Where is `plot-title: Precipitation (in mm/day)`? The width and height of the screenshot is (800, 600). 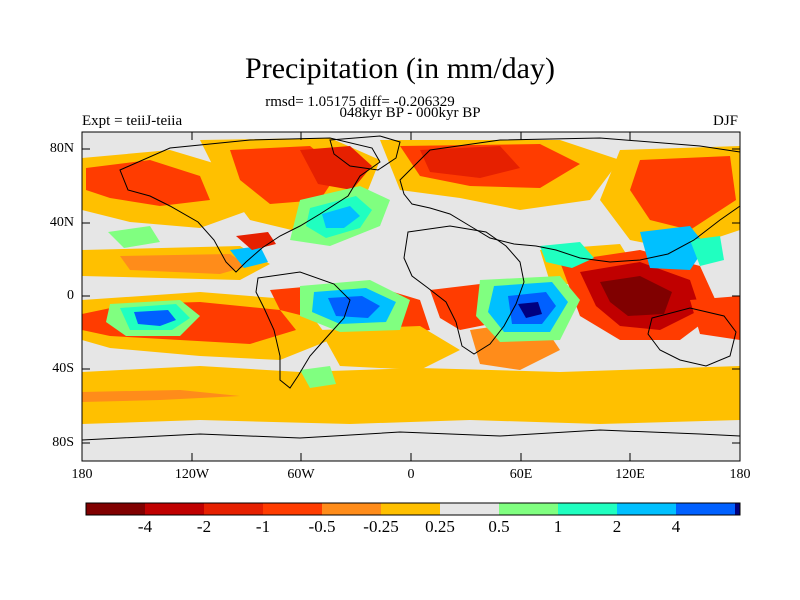 plot-title: Precipitation (in mm/day) is located at coordinates (400, 68).